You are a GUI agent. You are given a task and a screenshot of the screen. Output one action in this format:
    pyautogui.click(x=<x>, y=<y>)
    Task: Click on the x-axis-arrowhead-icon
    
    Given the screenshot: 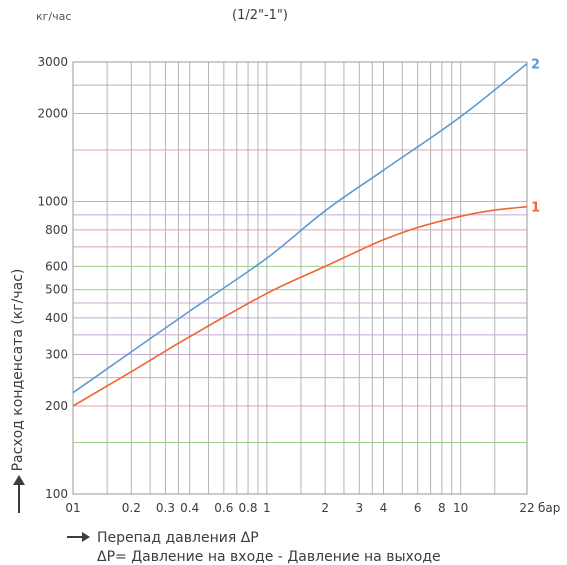 What is the action you would take?
    pyautogui.click(x=86, y=537)
    